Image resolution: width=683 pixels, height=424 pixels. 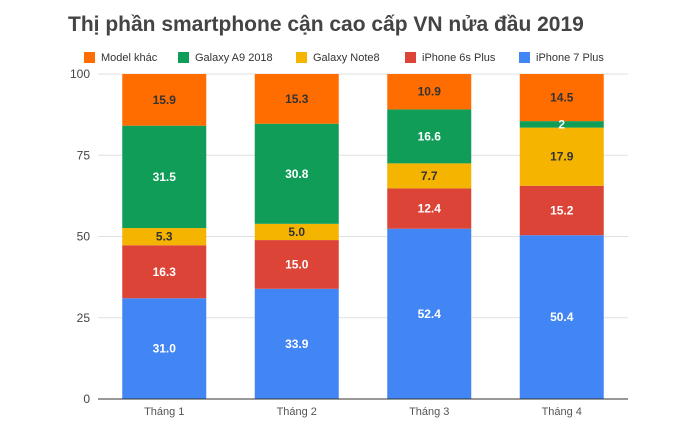 What do you see at coordinates (84, 237) in the screenshot?
I see `y-tick-label: 50` at bounding box center [84, 237].